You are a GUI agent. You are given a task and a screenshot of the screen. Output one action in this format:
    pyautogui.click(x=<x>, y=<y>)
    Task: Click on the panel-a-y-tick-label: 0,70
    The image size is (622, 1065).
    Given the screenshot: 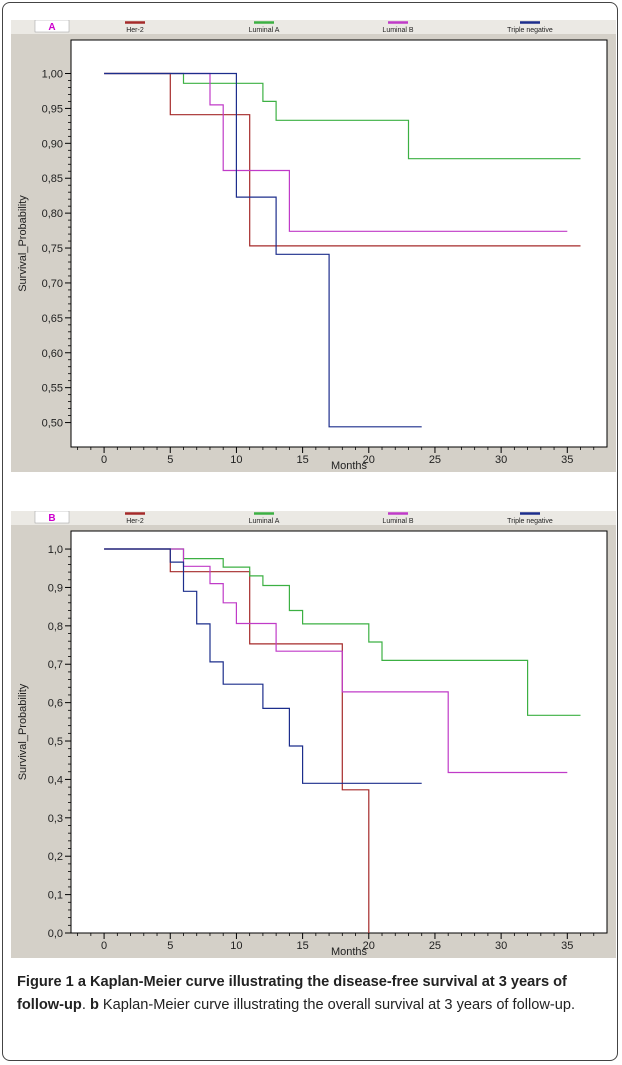 What is the action you would take?
    pyautogui.click(x=52, y=284)
    